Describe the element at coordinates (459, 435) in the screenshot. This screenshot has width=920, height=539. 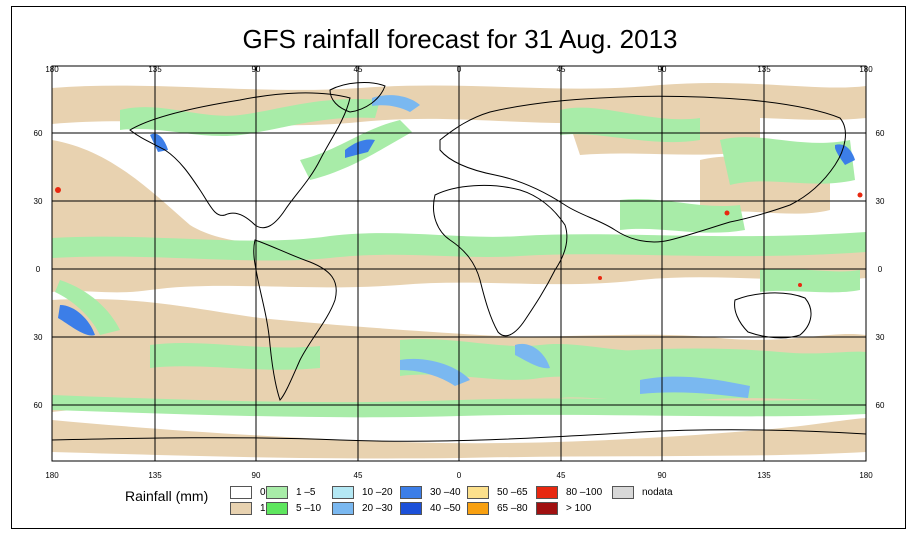
I see `antarctica-outline` at that location.